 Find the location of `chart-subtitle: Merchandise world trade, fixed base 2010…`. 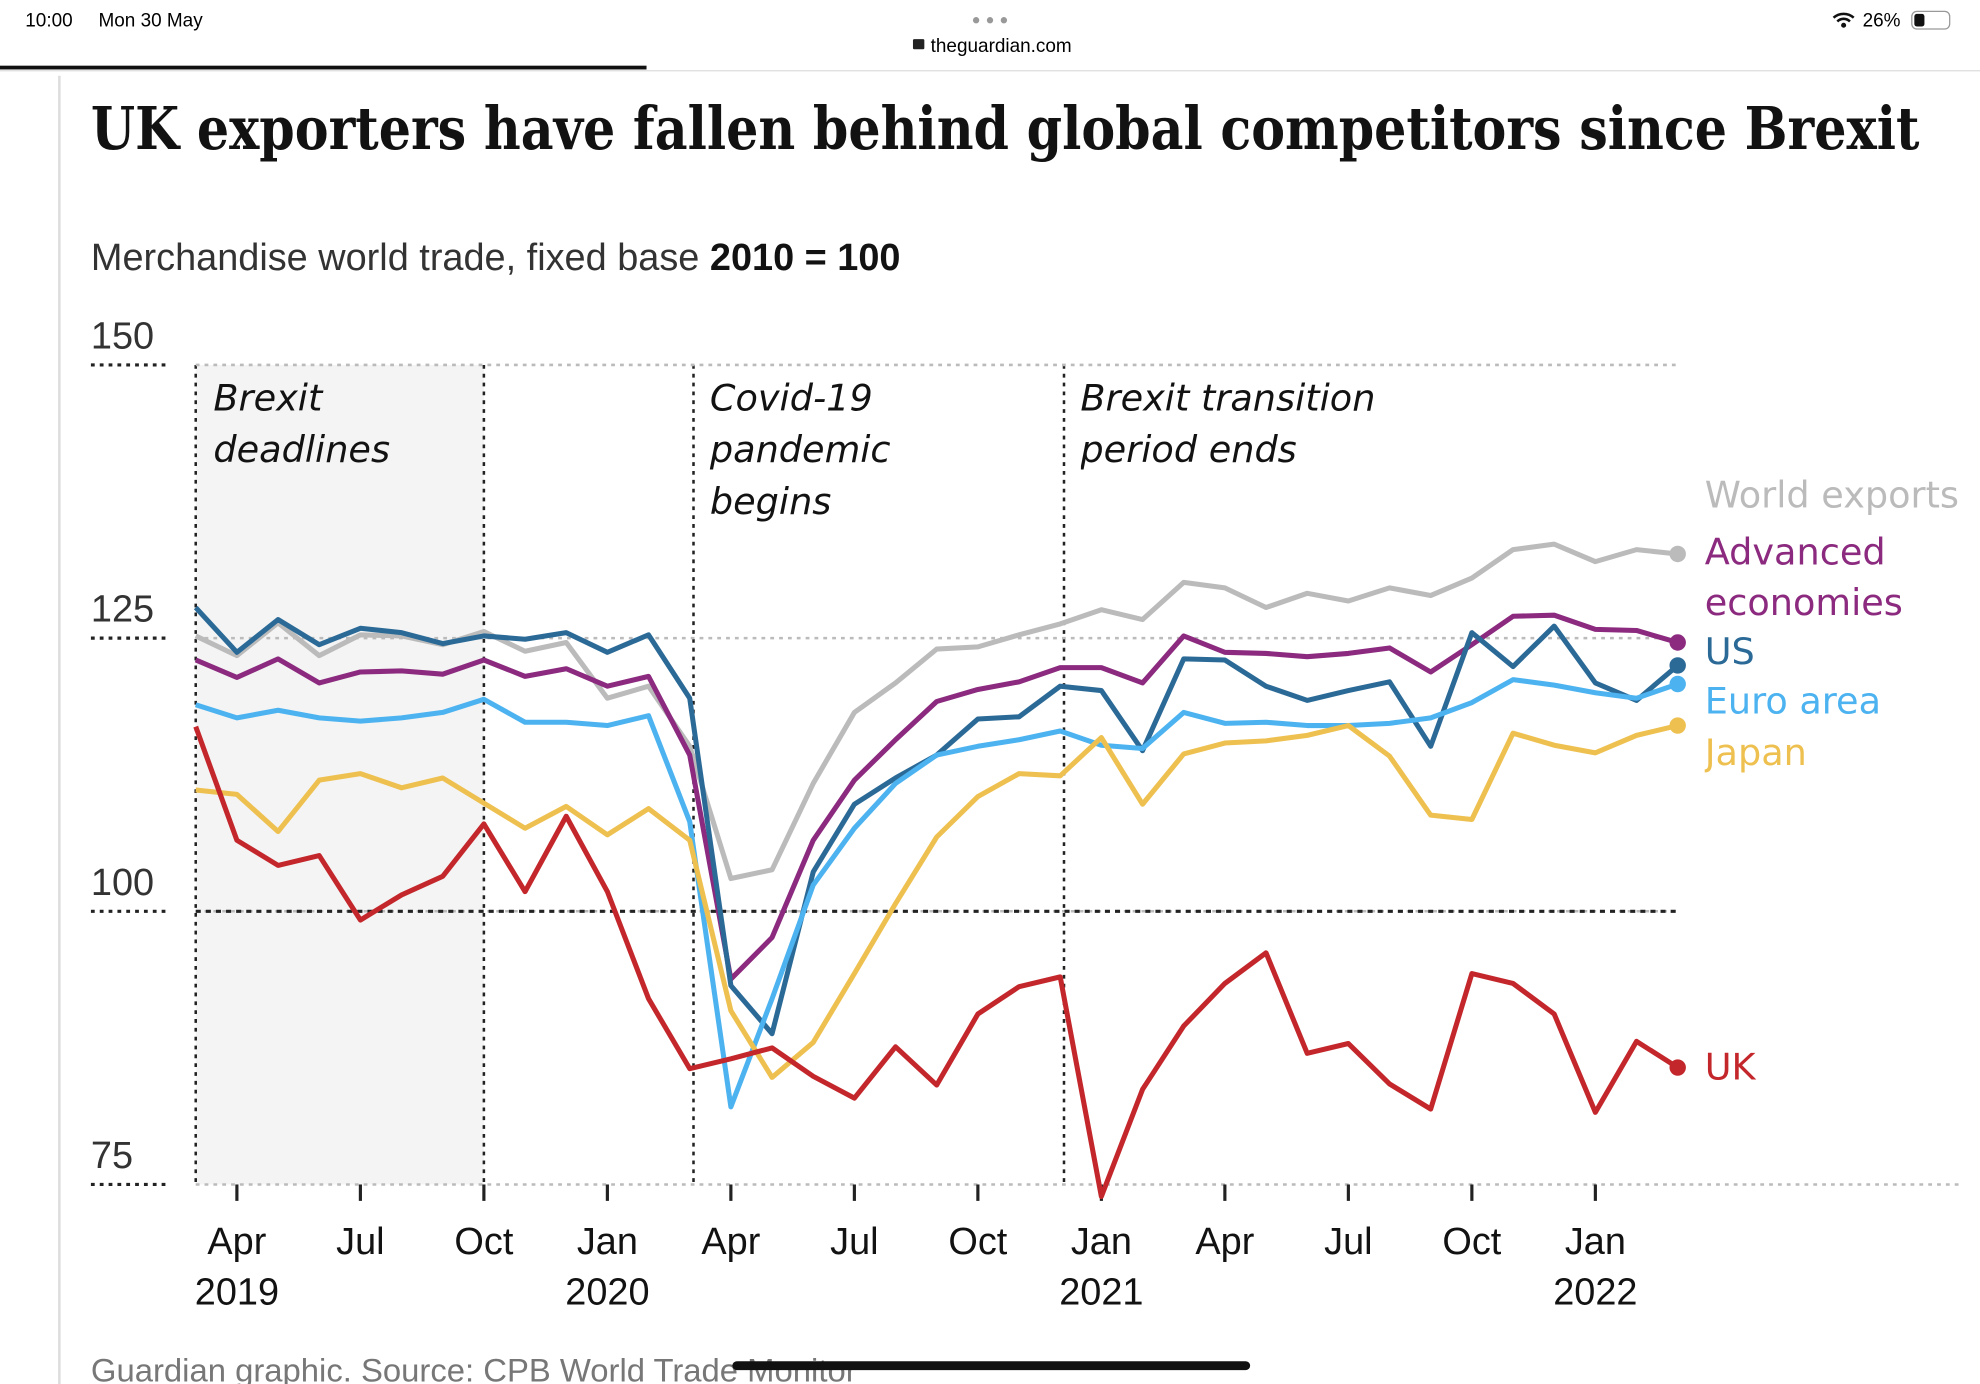

chart-subtitle: Merchandise world trade, fixed base 2010… is located at coordinates (496, 258).